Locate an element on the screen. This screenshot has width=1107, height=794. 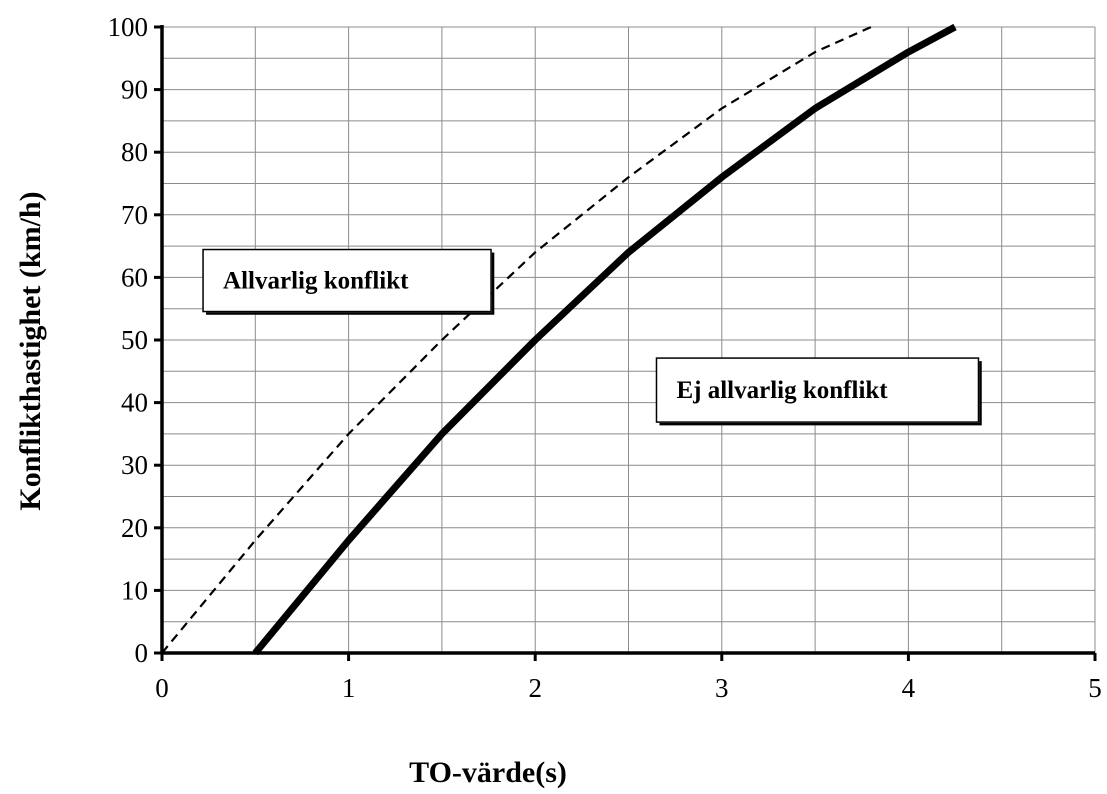
y-tick-label: 100 is located at coordinates (128, 27).